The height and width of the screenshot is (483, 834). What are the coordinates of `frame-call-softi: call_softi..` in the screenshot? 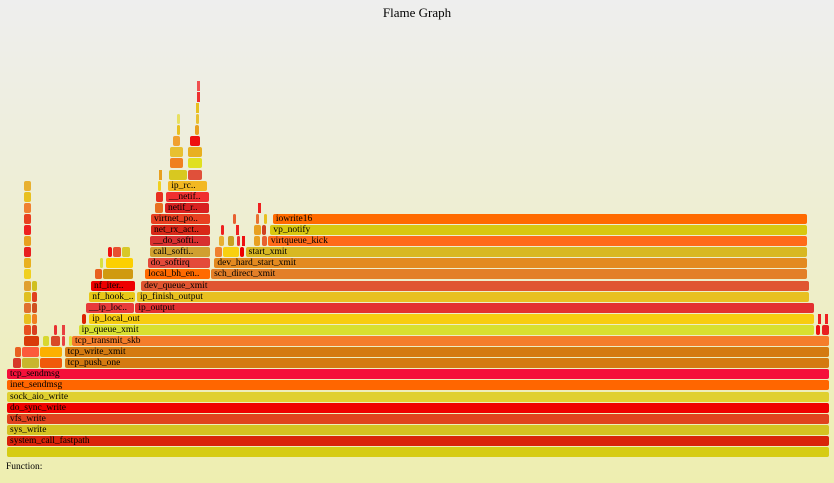 It's located at (180, 252).